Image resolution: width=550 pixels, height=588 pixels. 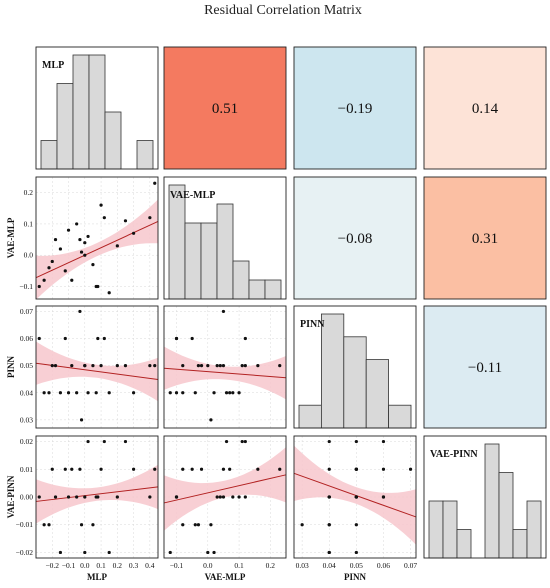 I want to click on y-axis-label-pinn: PINN, so click(x=11, y=367).